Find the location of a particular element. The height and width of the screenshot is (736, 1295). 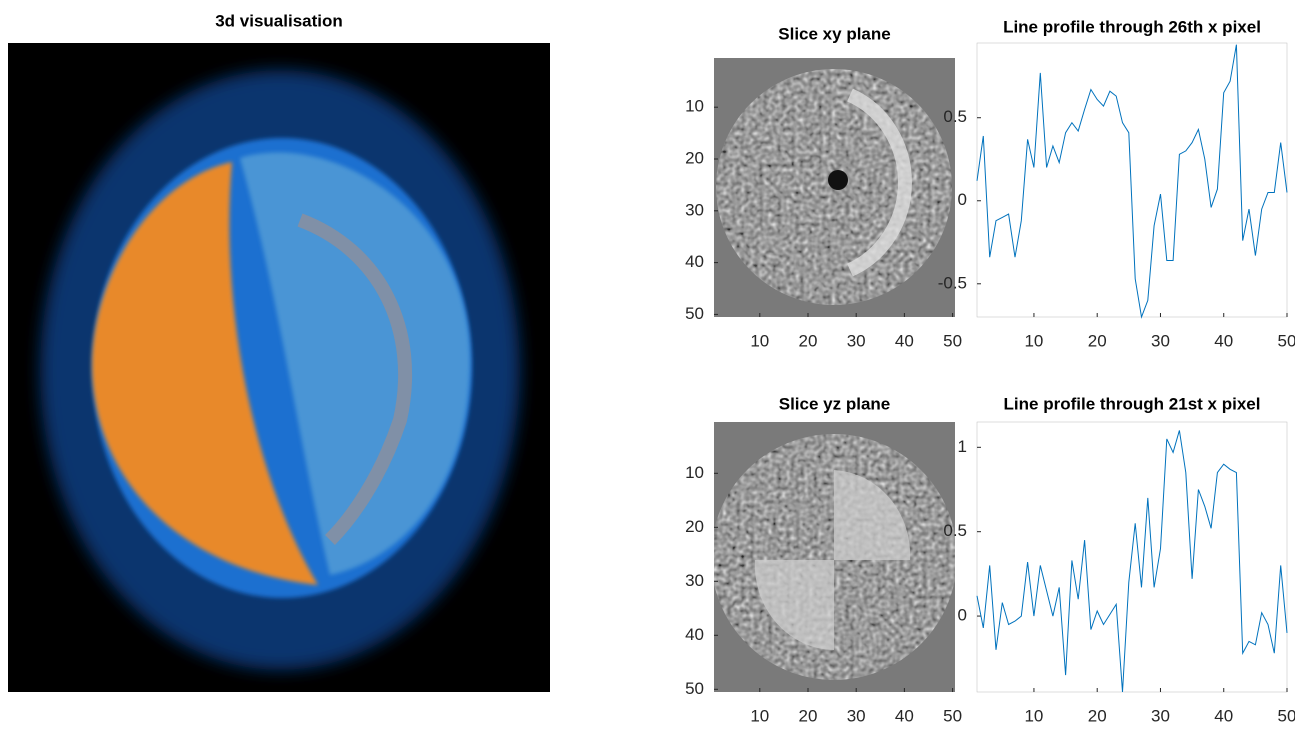

slice-xy-image is located at coordinates (834, 187).